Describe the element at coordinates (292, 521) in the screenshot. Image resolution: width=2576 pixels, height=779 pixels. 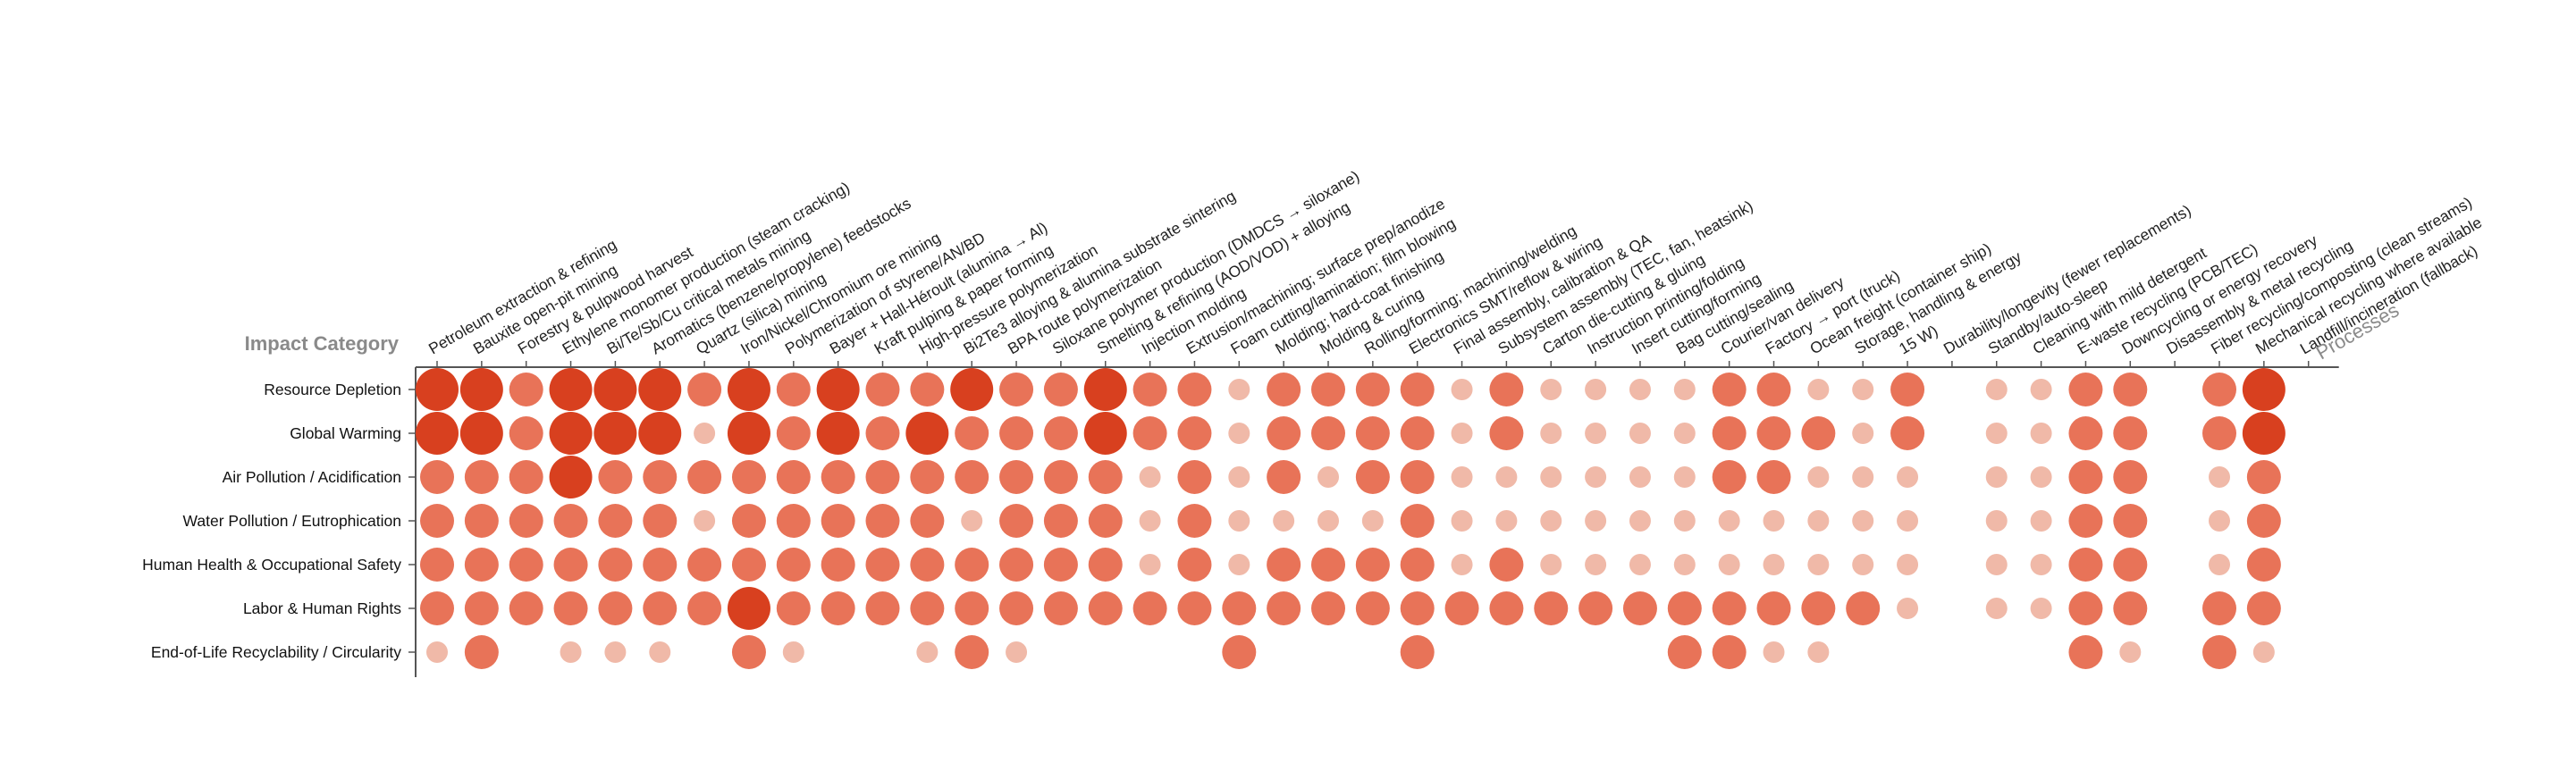
I see `category-label: Water Pollution / Eutrophication` at that location.